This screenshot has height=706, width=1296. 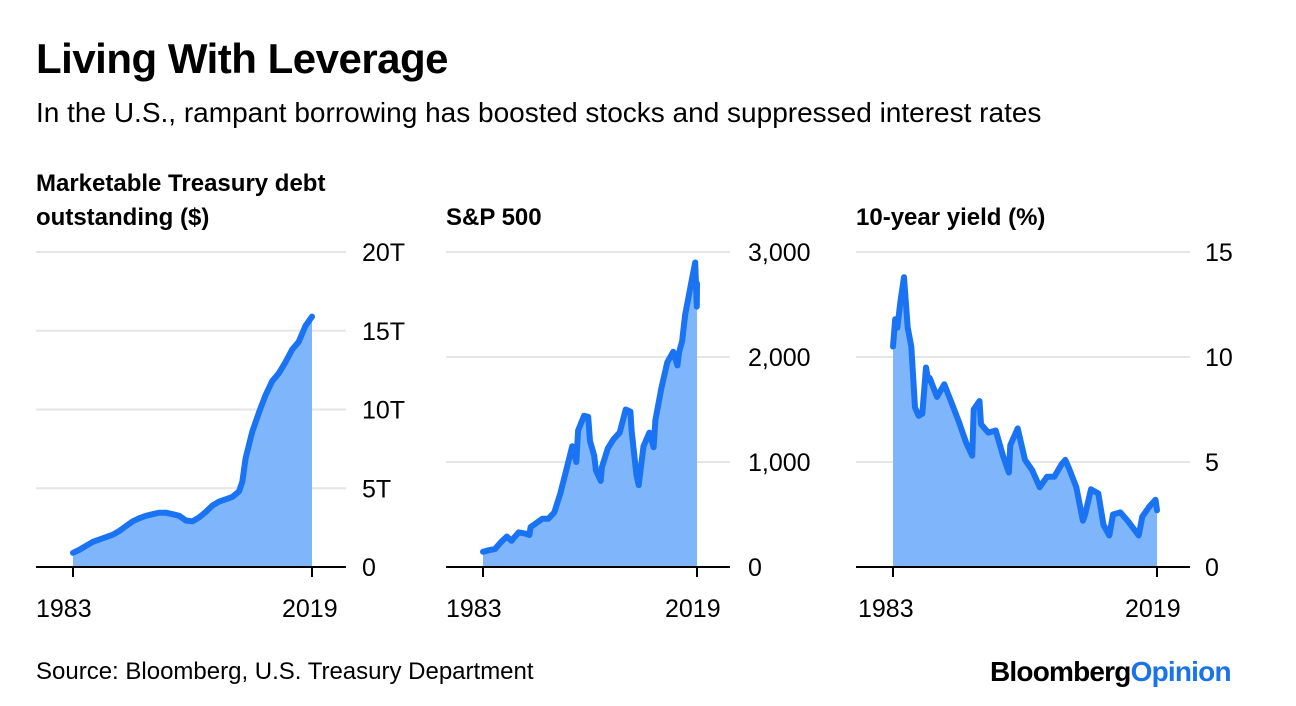 I want to click on logo-bloomberg: Bloomberg, so click(x=1060, y=671).